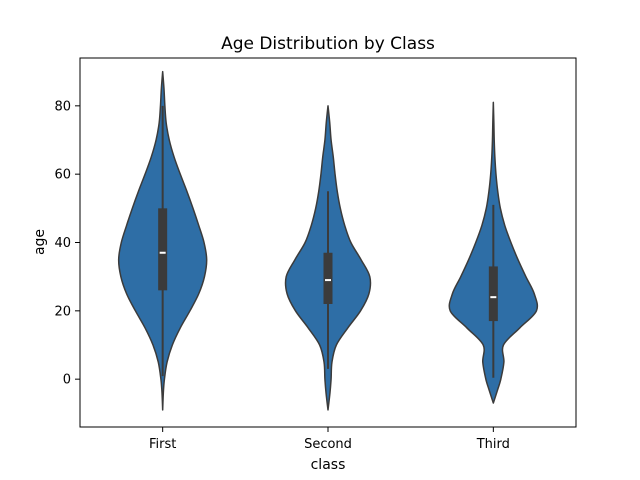 The height and width of the screenshot is (480, 640). Describe the element at coordinates (62, 243) in the screenshot. I see `y-tick-label: 40` at that location.